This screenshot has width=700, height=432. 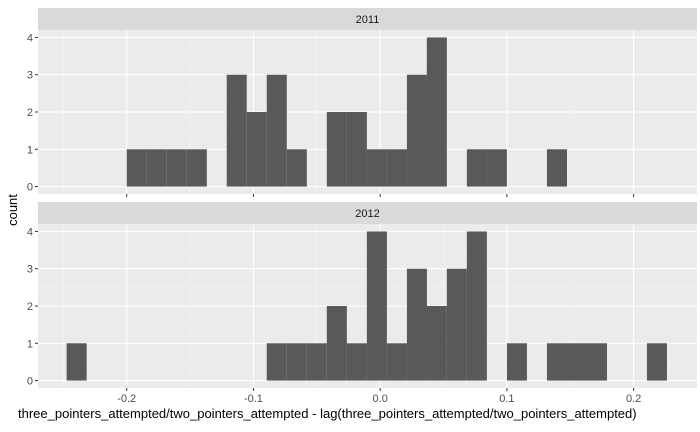 I want to click on facet-strip-label: 2012, so click(x=367, y=214).